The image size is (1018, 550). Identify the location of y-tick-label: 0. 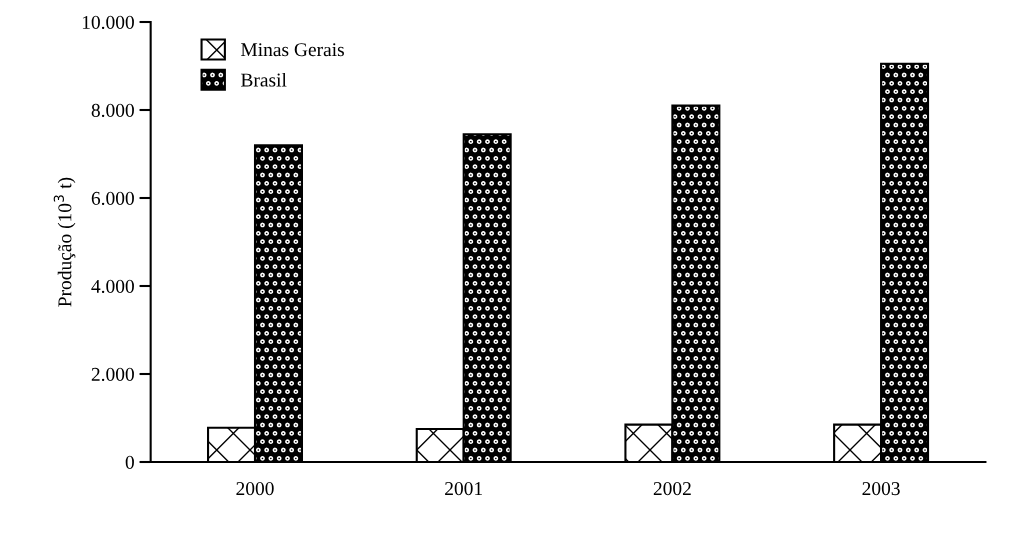
(129, 462).